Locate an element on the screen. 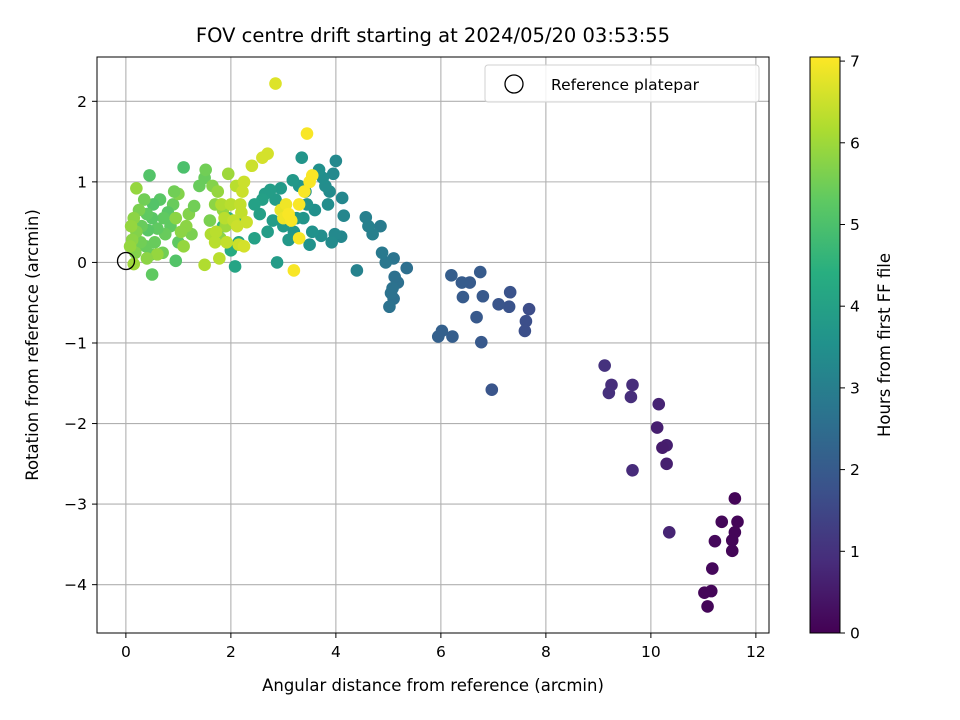 Image resolution: width=960 pixels, height=720 pixels. x-tick-label: 0 is located at coordinates (126, 652).